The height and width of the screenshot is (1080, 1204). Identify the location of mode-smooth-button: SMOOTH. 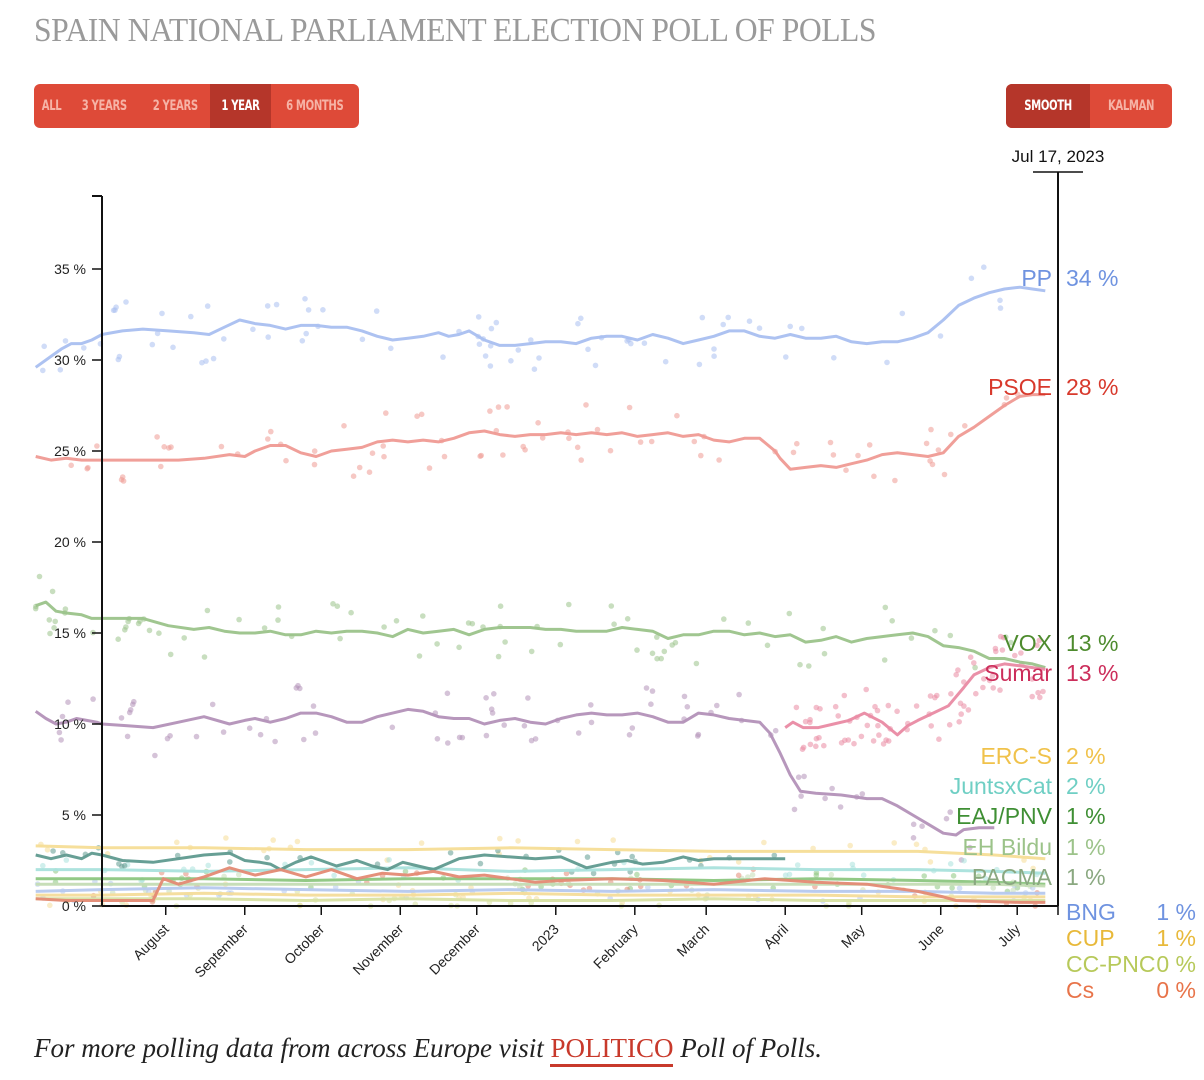
(1048, 106).